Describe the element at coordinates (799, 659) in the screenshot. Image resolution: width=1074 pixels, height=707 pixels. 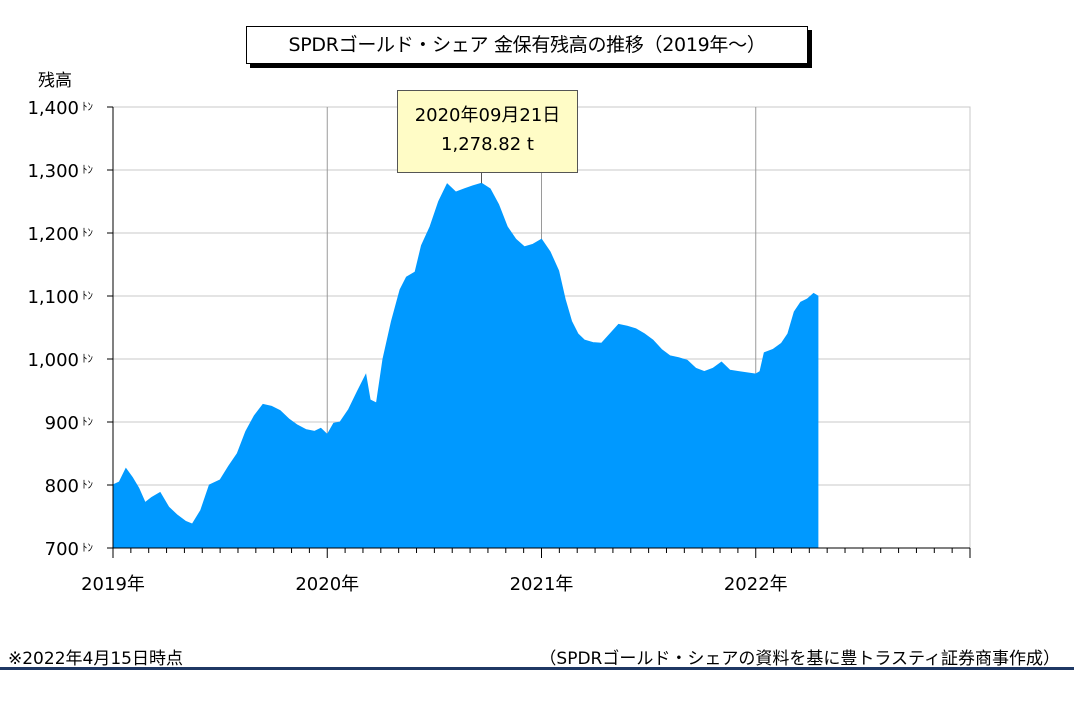
I see `source-note: （SPDRゴールド・シェアの資料を基に豊トラスティ証券商事作成）` at that location.